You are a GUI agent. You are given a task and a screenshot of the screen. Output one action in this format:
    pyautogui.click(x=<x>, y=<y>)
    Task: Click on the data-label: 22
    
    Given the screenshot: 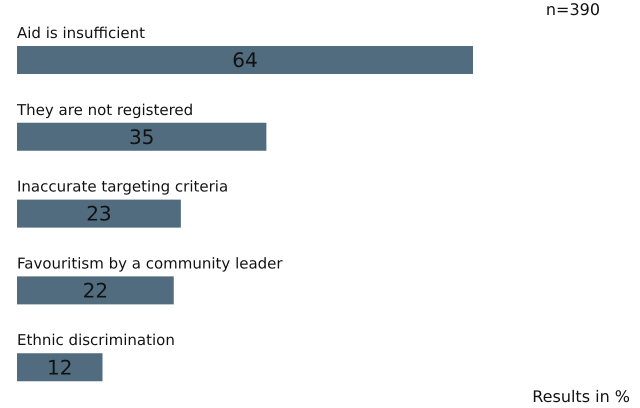 What is the action you would take?
    pyautogui.click(x=95, y=290)
    